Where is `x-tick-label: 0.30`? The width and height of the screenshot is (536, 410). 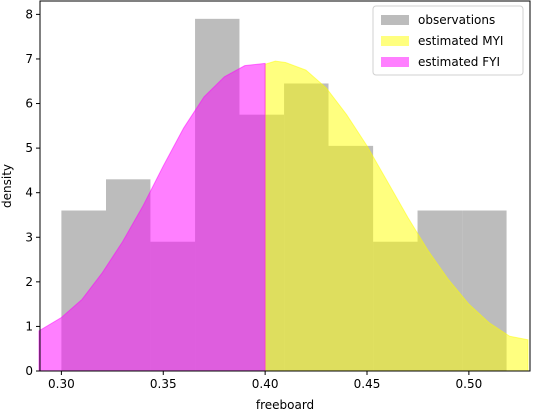 x-tick-label: 0.30 is located at coordinates (61, 384).